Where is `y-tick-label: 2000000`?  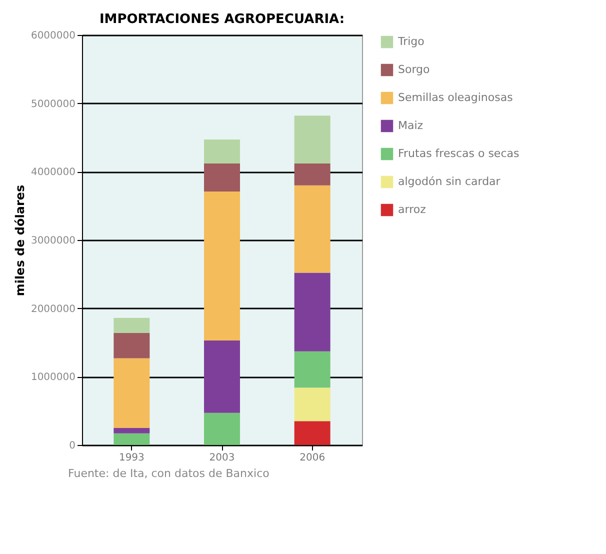
y-tick-label: 2000000 is located at coordinates (53, 309).